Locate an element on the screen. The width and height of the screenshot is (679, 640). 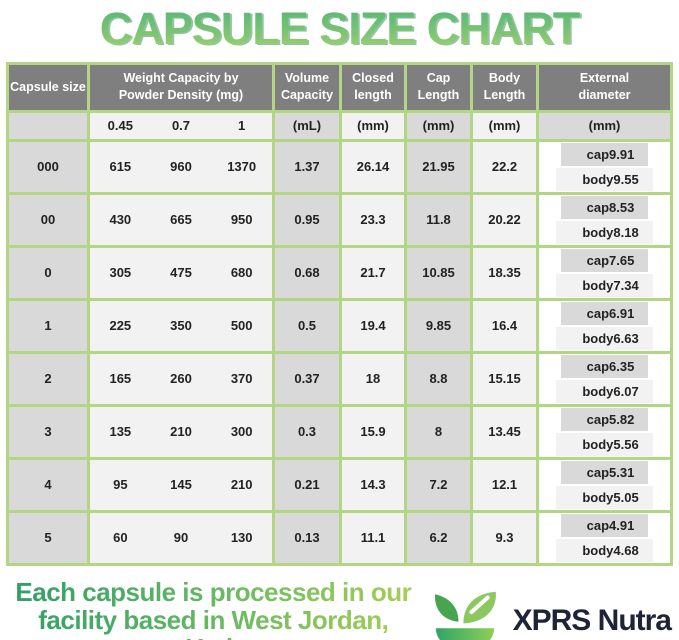
header-volume-line2: Capacity is located at coordinates (307, 95).